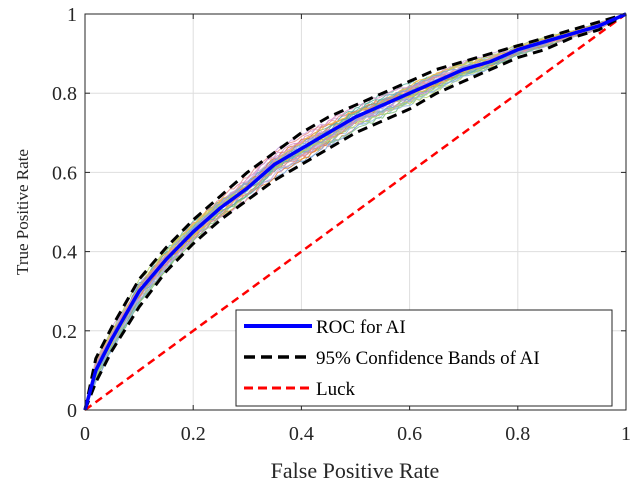 This screenshot has height=490, width=630. I want to click on legend-label-luck: Luck, so click(336, 389).